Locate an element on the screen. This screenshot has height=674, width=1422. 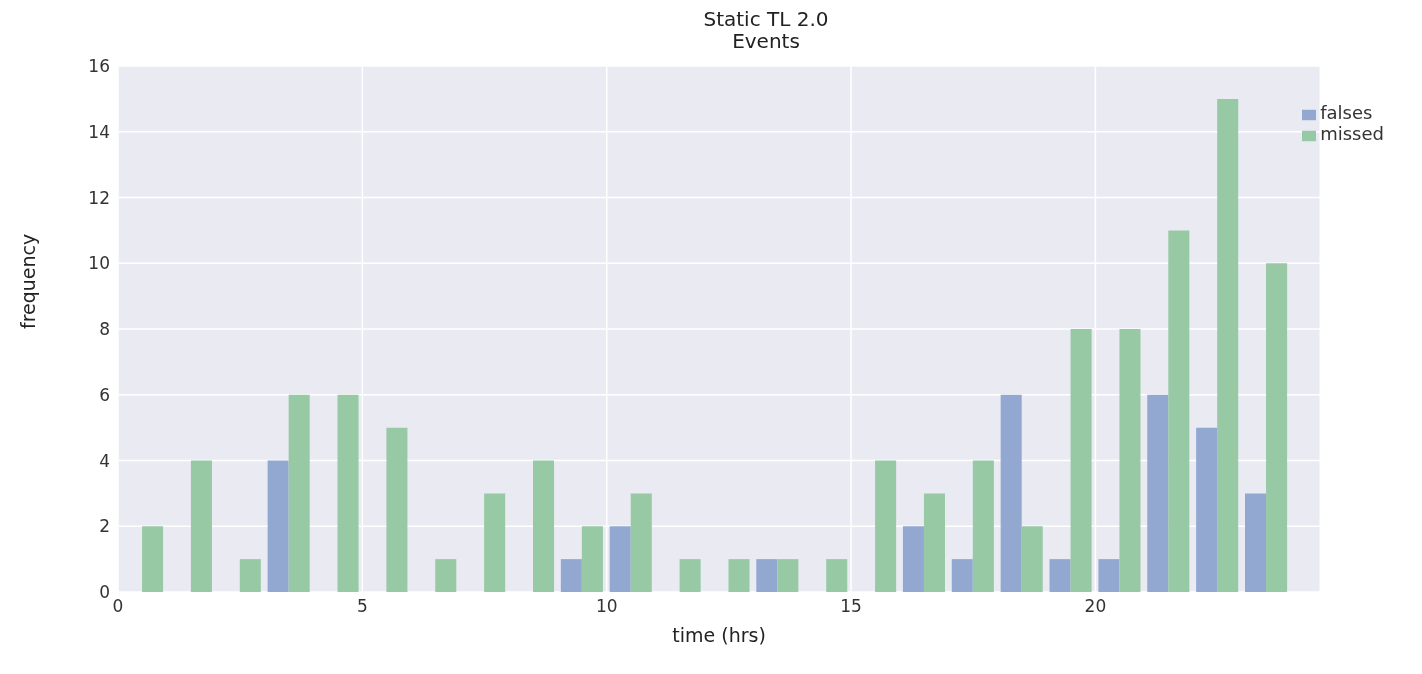
x-axis-title: time (hrs) is located at coordinates (719, 635).